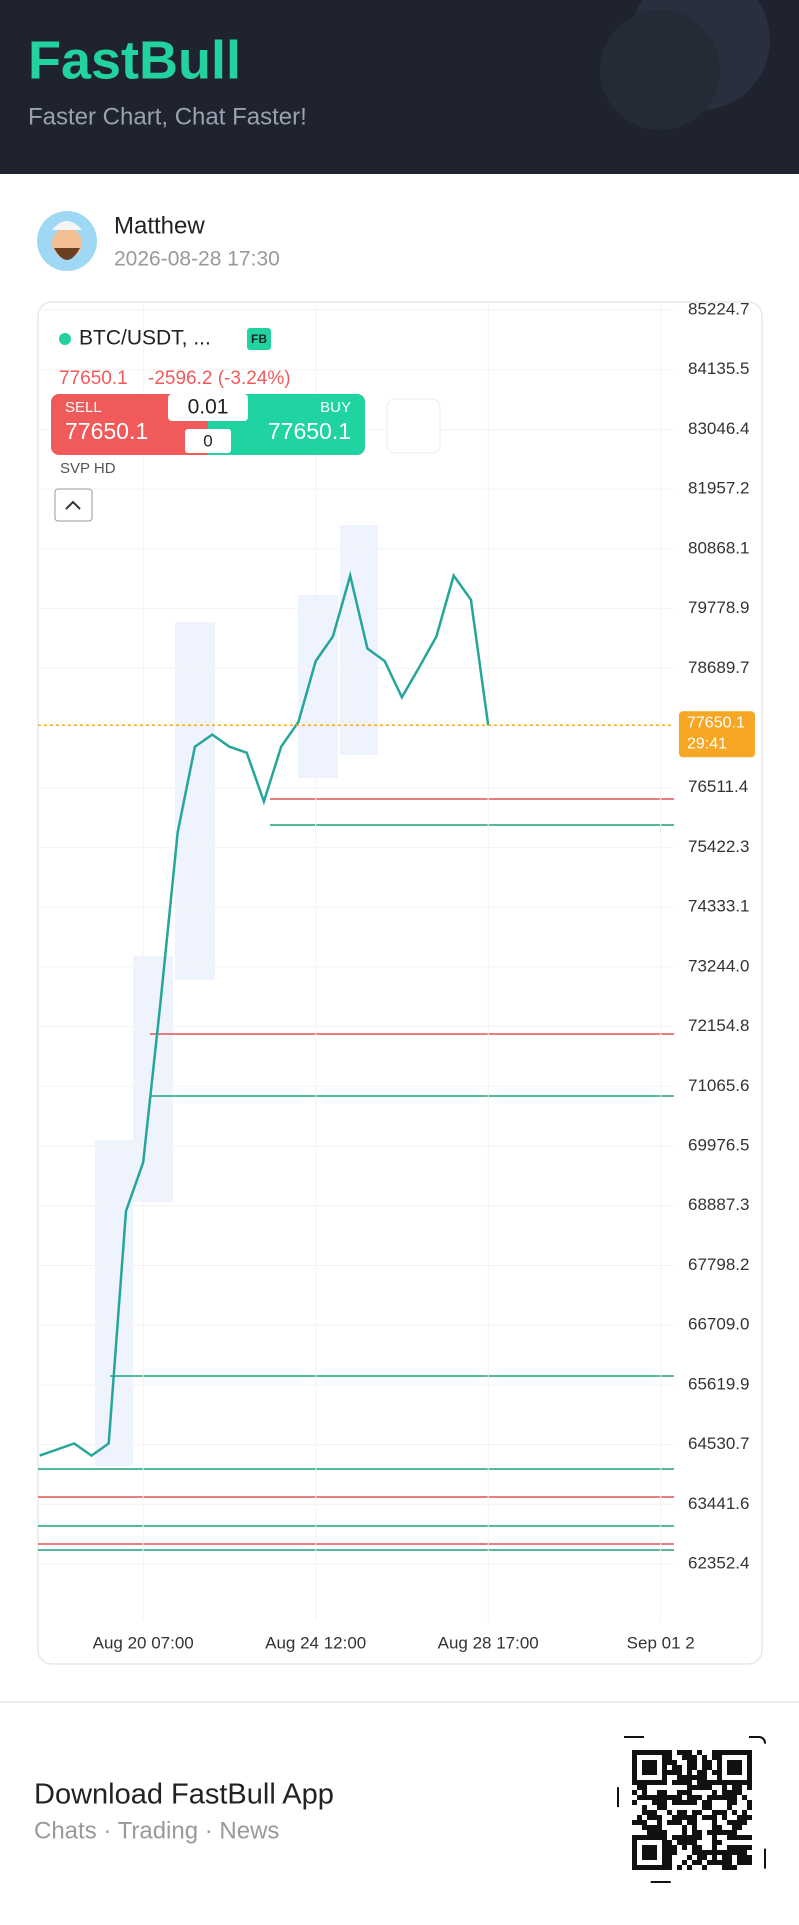  I want to click on y-tick-label: 80868.1, so click(718, 547).